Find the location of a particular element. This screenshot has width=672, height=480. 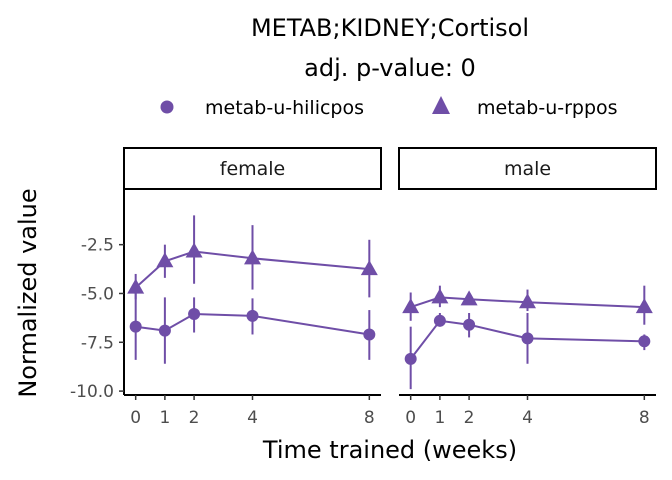

facet-strips: female male is located at coordinates (390, 168).